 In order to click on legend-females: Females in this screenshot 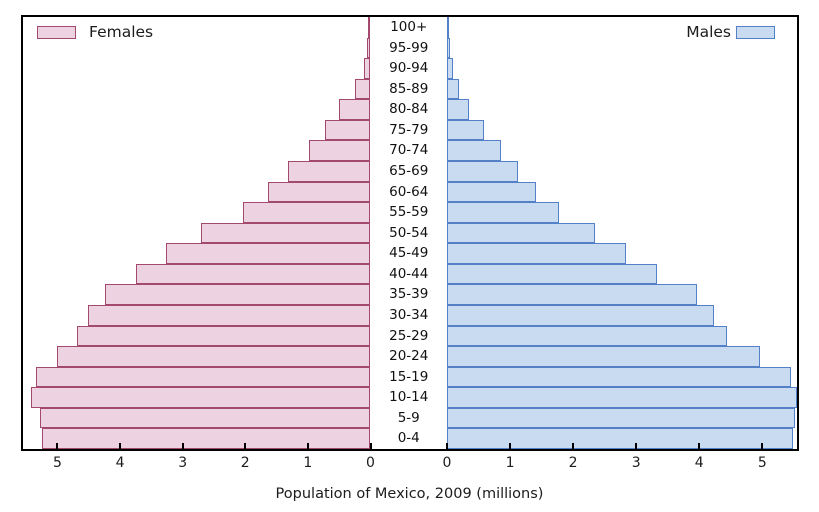, I will do `click(95, 32)`.